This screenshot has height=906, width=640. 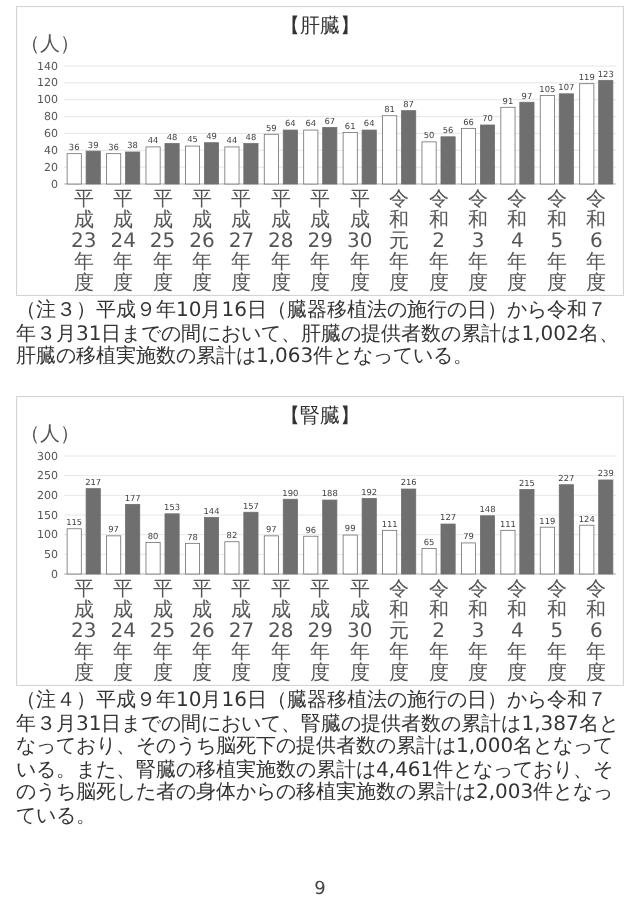 I want to click on text: （注３）平成９年10月16日（臓器移植法の施行の日）から令和７年３月31日までの間において、肝臓の提供者数の累計は1,002名、肝臓の移植実施数の累計は1,063件となっている。, so click(x=318, y=334).